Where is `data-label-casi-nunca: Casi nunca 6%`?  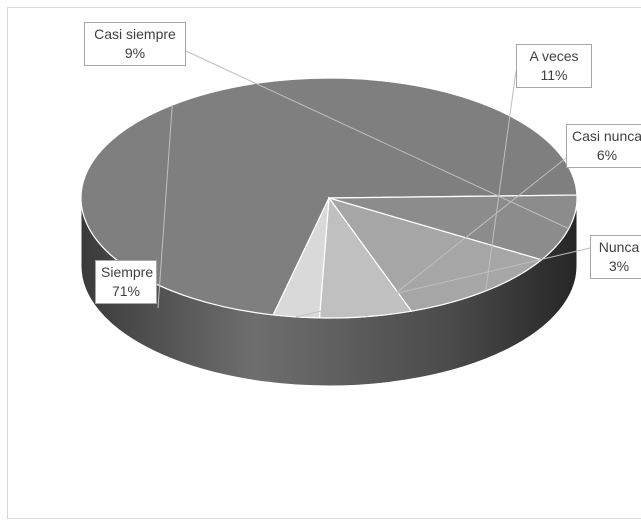
data-label-casi-nunca: Casi nunca 6% is located at coordinates (603, 146).